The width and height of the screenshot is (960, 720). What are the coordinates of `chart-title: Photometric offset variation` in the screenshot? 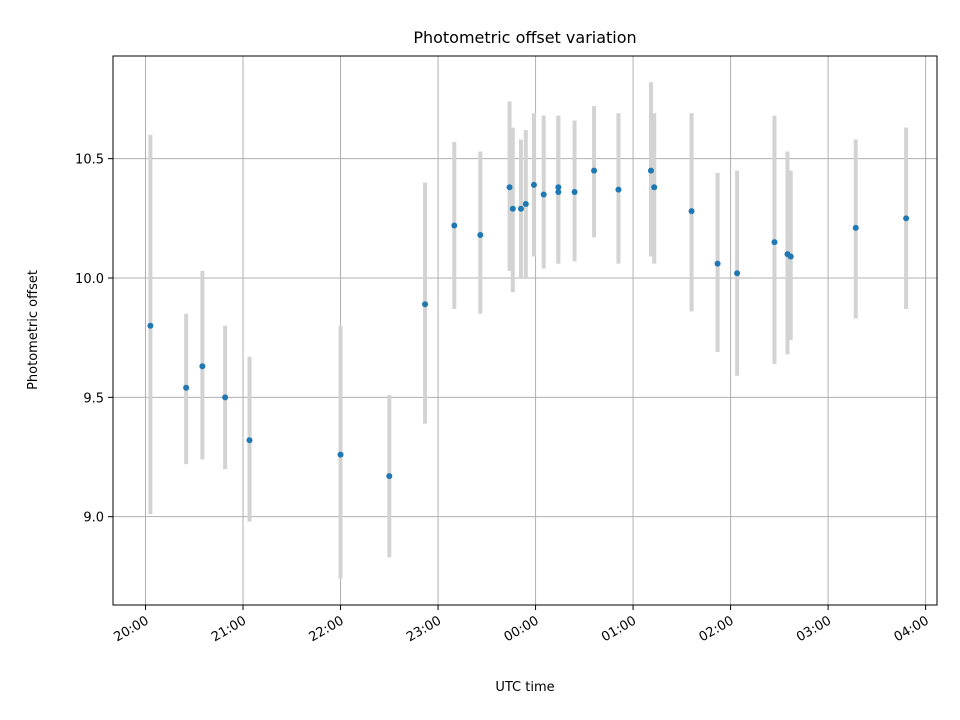 It's located at (524, 37).